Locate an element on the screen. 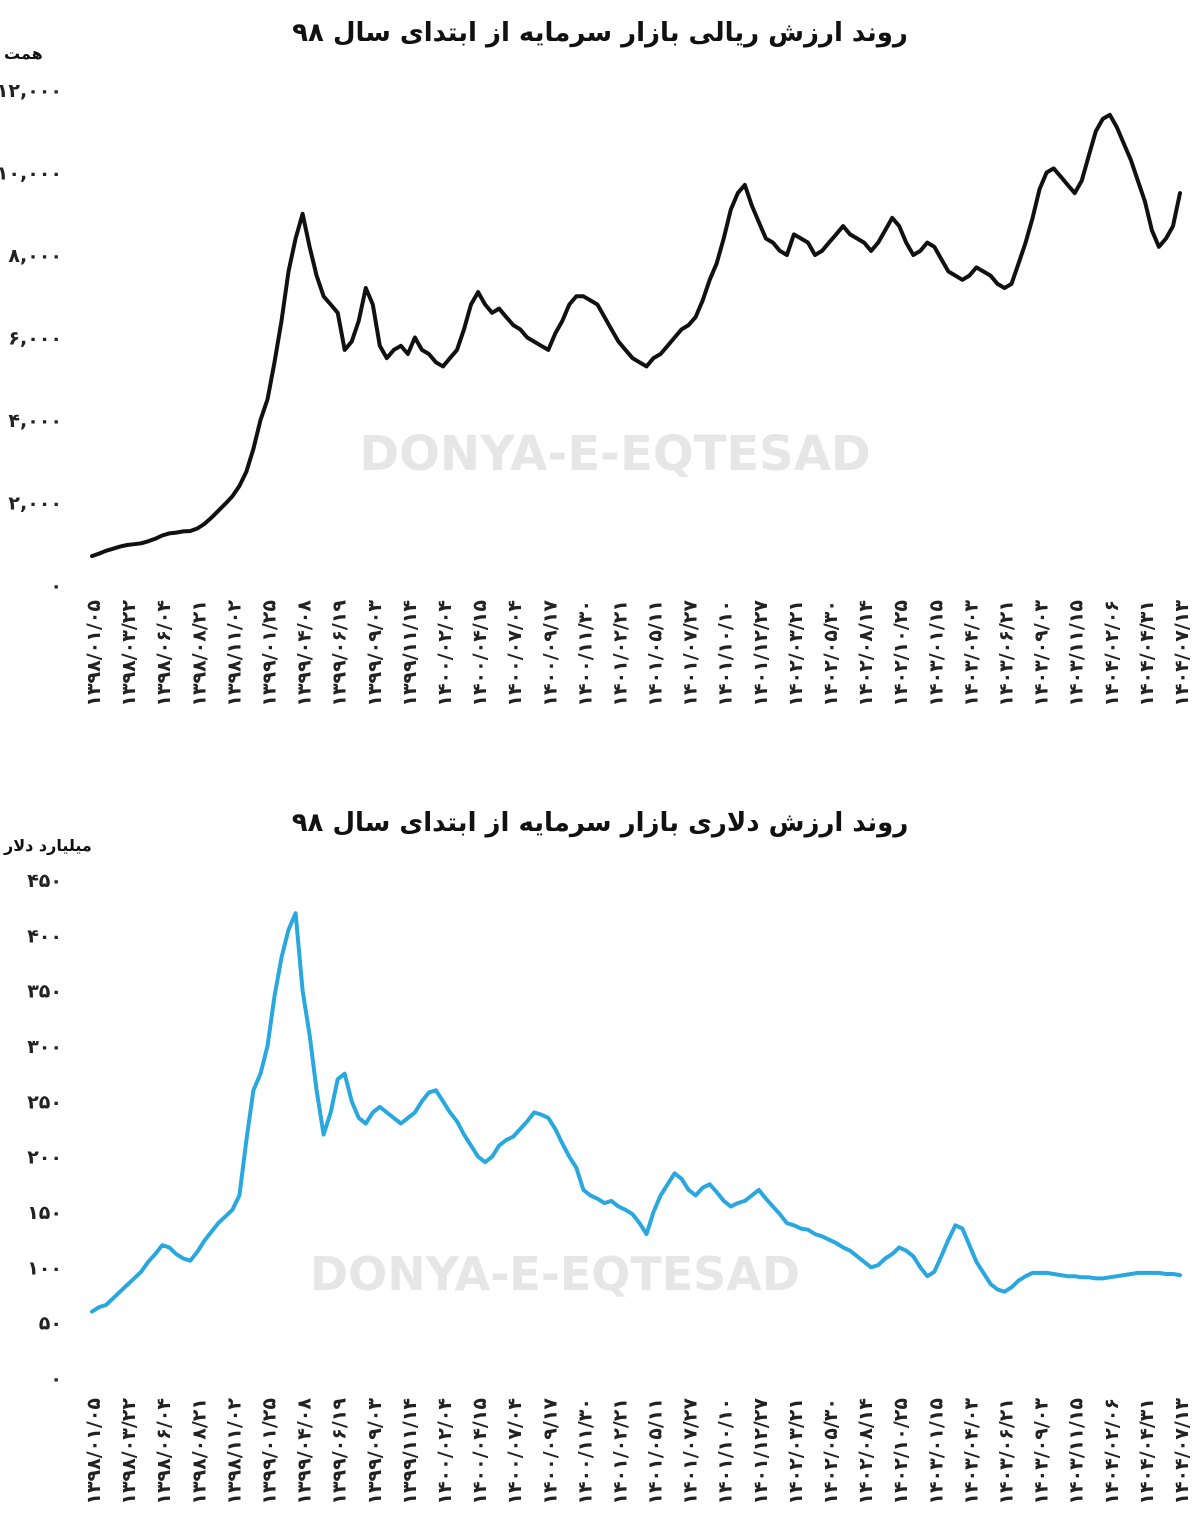 This screenshot has width=1200, height=1539. y-tick-label: ۱۰۰ is located at coordinates (44, 1268).